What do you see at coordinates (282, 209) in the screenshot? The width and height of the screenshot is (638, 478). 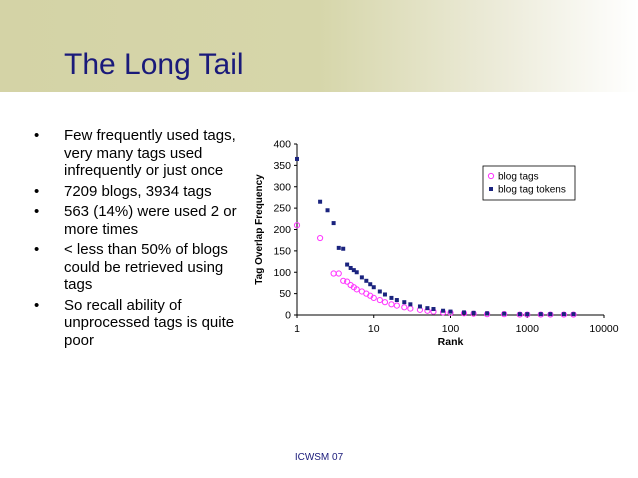 I see `y-tick-label: 250` at bounding box center [282, 209].